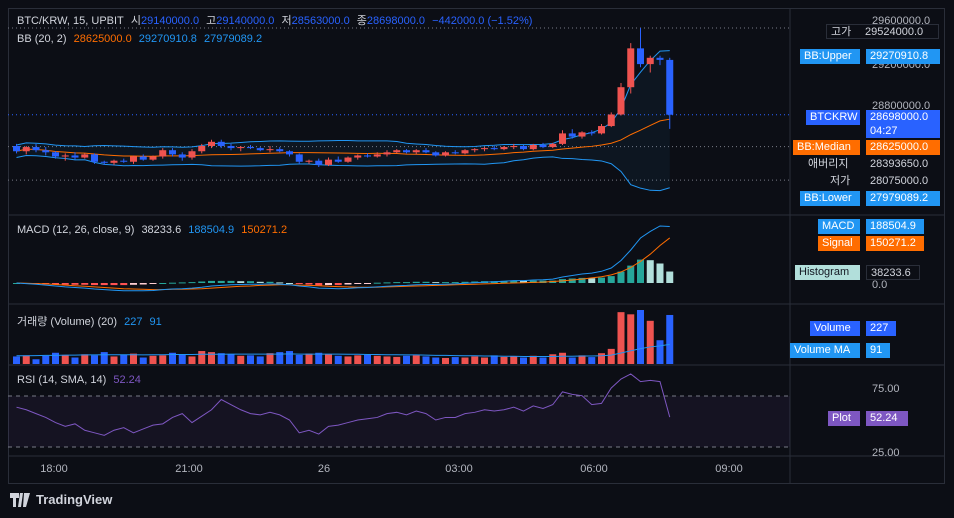 The height and width of the screenshot is (518, 954). What do you see at coordinates (594, 469) in the screenshot?
I see `time-tick-0600: 06:00` at bounding box center [594, 469].